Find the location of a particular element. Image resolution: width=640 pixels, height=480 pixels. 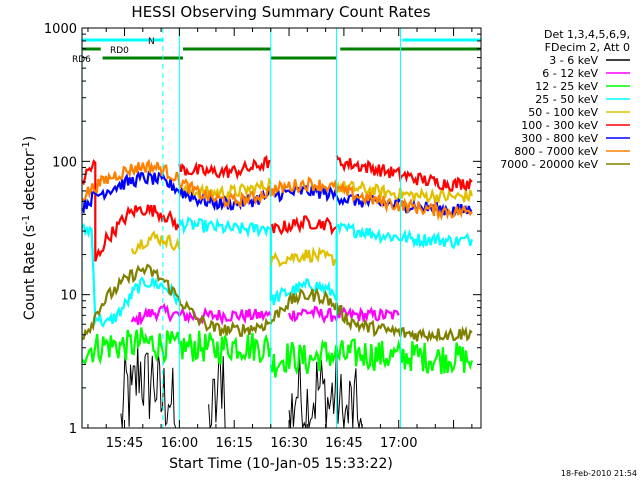

legend-header-0: Det 1,3,4,5,6,9, is located at coordinates (587, 34).